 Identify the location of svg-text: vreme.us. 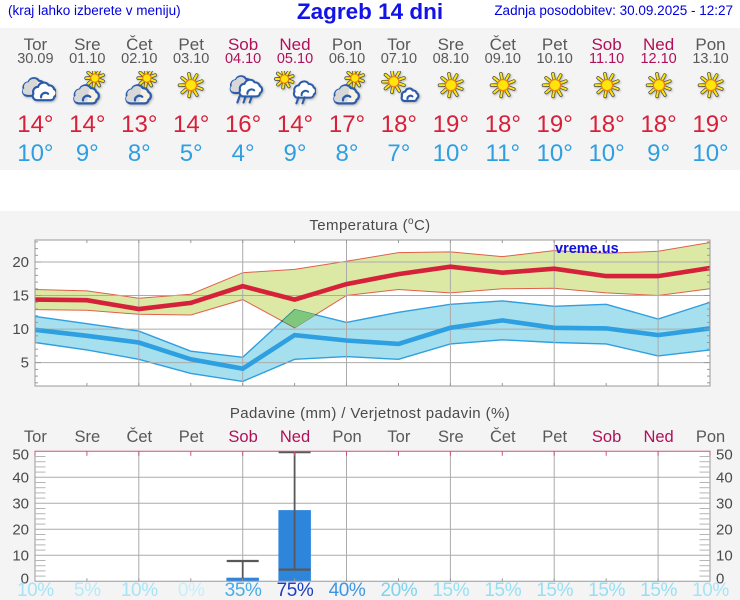
(587, 249).